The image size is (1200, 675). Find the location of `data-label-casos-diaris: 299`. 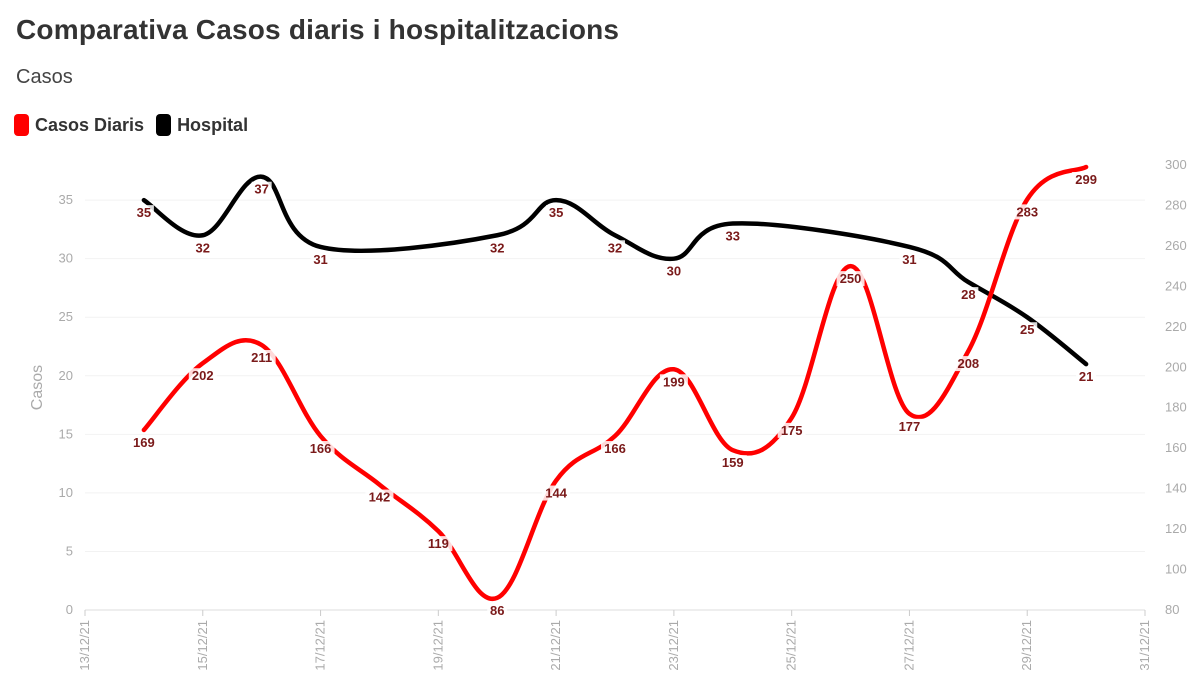

data-label-casos-diaris: 299 is located at coordinates (1086, 179).